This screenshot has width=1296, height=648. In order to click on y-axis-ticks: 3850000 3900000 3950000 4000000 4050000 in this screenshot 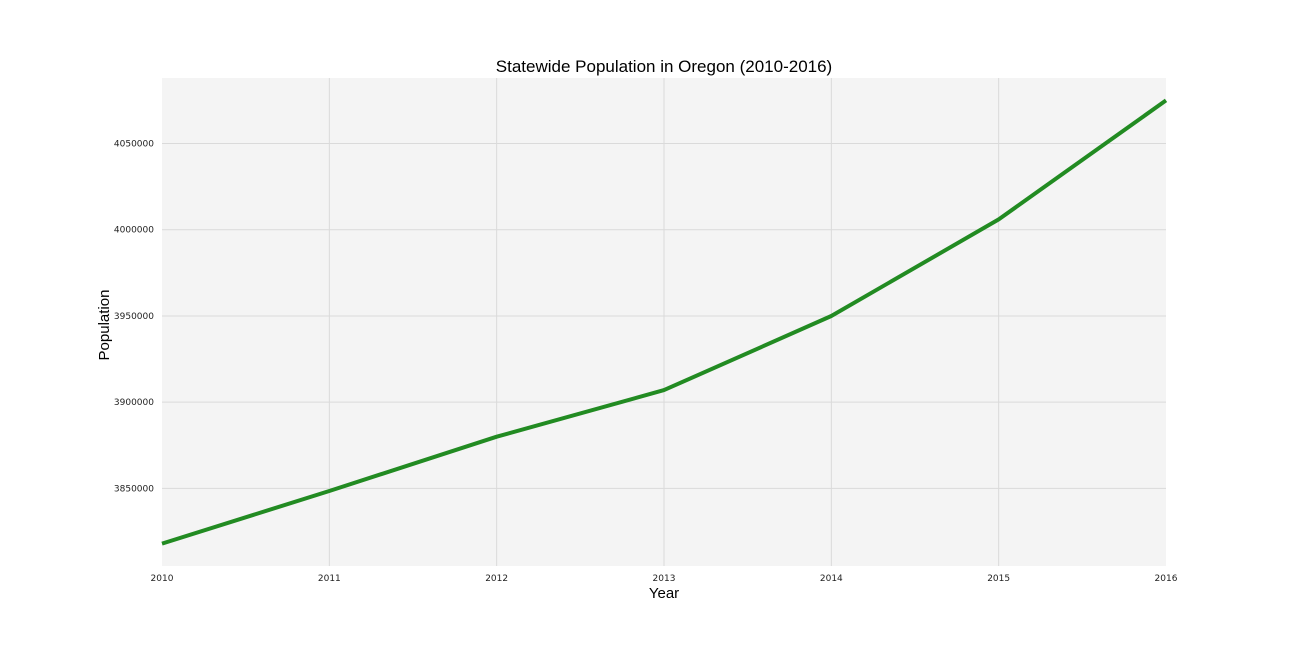, I will do `click(134, 317)`.